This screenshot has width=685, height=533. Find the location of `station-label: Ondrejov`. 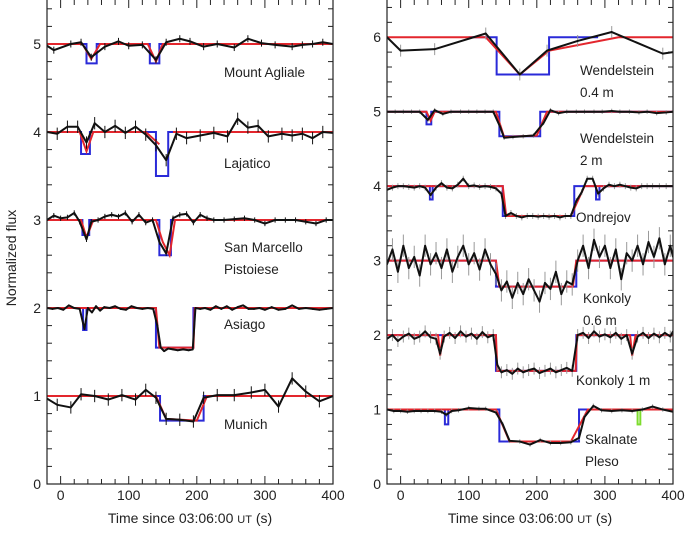

station-label: Ondrejov is located at coordinates (603, 217).